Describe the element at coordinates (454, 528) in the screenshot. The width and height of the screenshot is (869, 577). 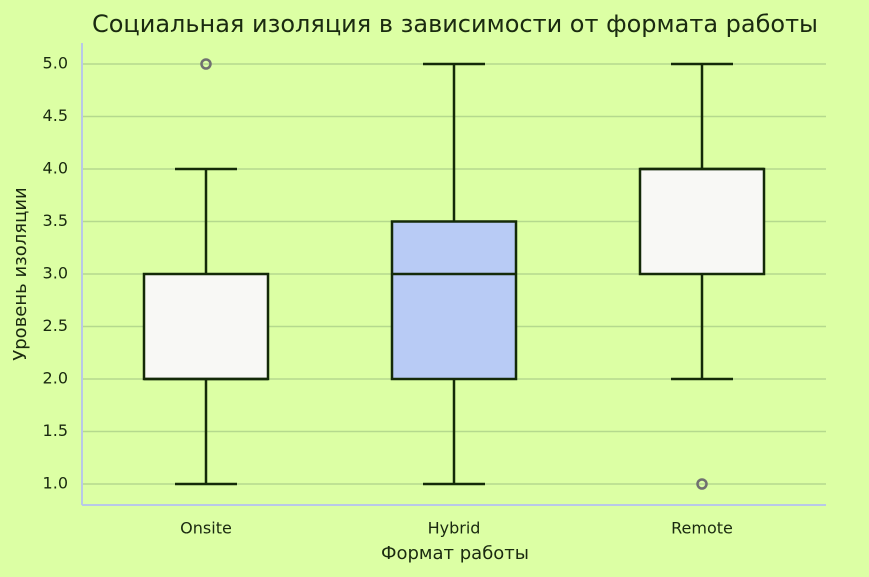
I see `x-tick-label: Hybrid` at that location.